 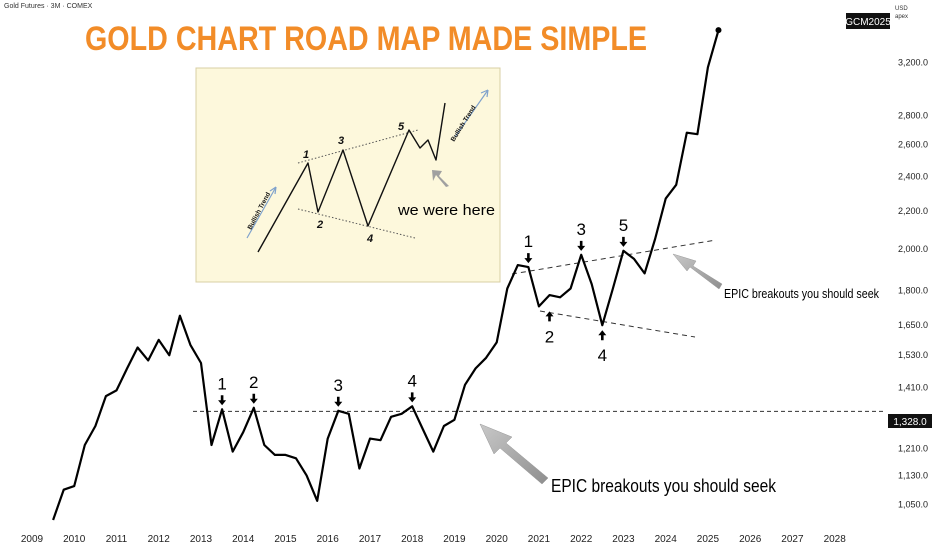 I want to click on x-tick-label: 2023, so click(x=623, y=539).